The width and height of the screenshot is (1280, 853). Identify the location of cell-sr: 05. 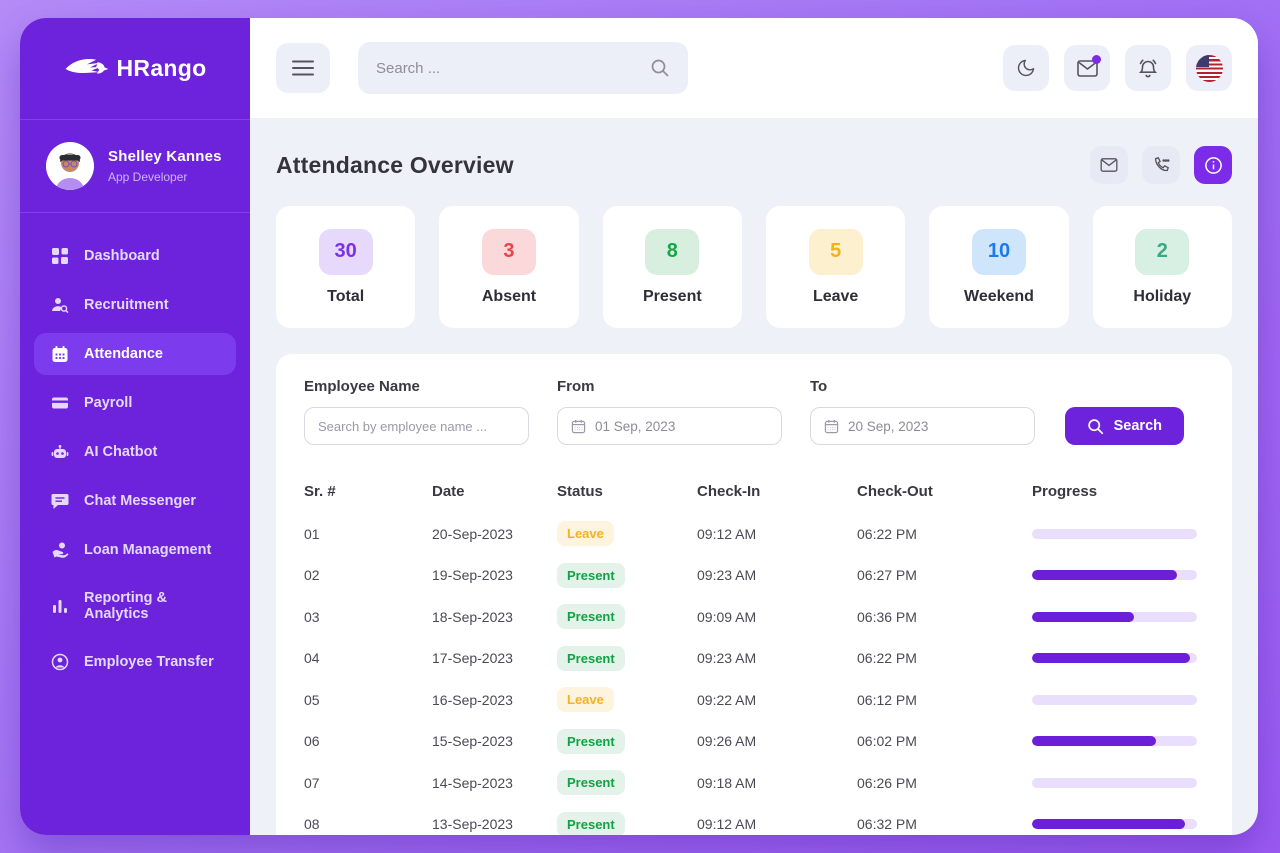
(312, 699).